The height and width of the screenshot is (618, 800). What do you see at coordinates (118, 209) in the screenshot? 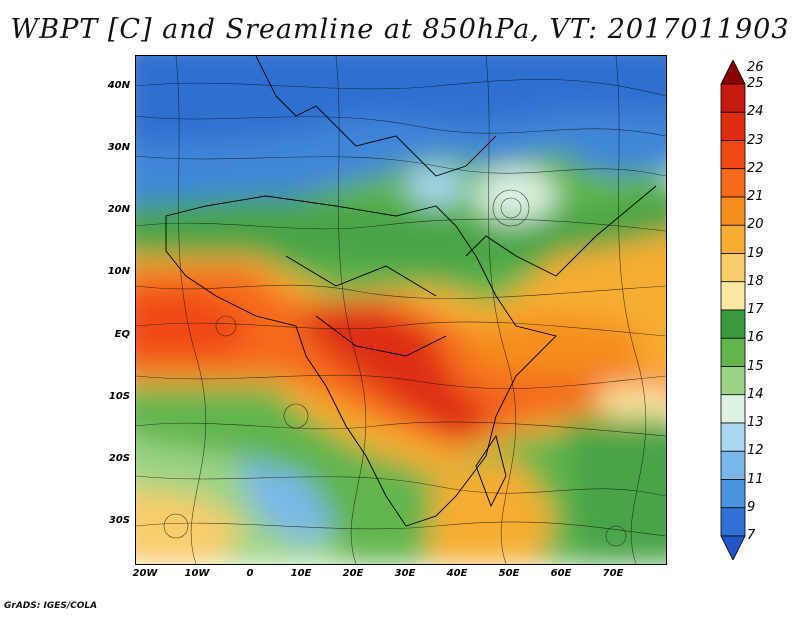
I see `lat-label-20n: 20N` at bounding box center [118, 209].